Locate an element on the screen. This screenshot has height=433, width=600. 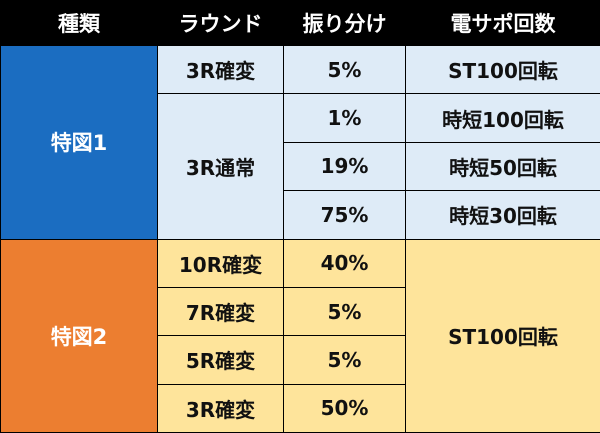
share-cell: 1% is located at coordinates (344, 118).